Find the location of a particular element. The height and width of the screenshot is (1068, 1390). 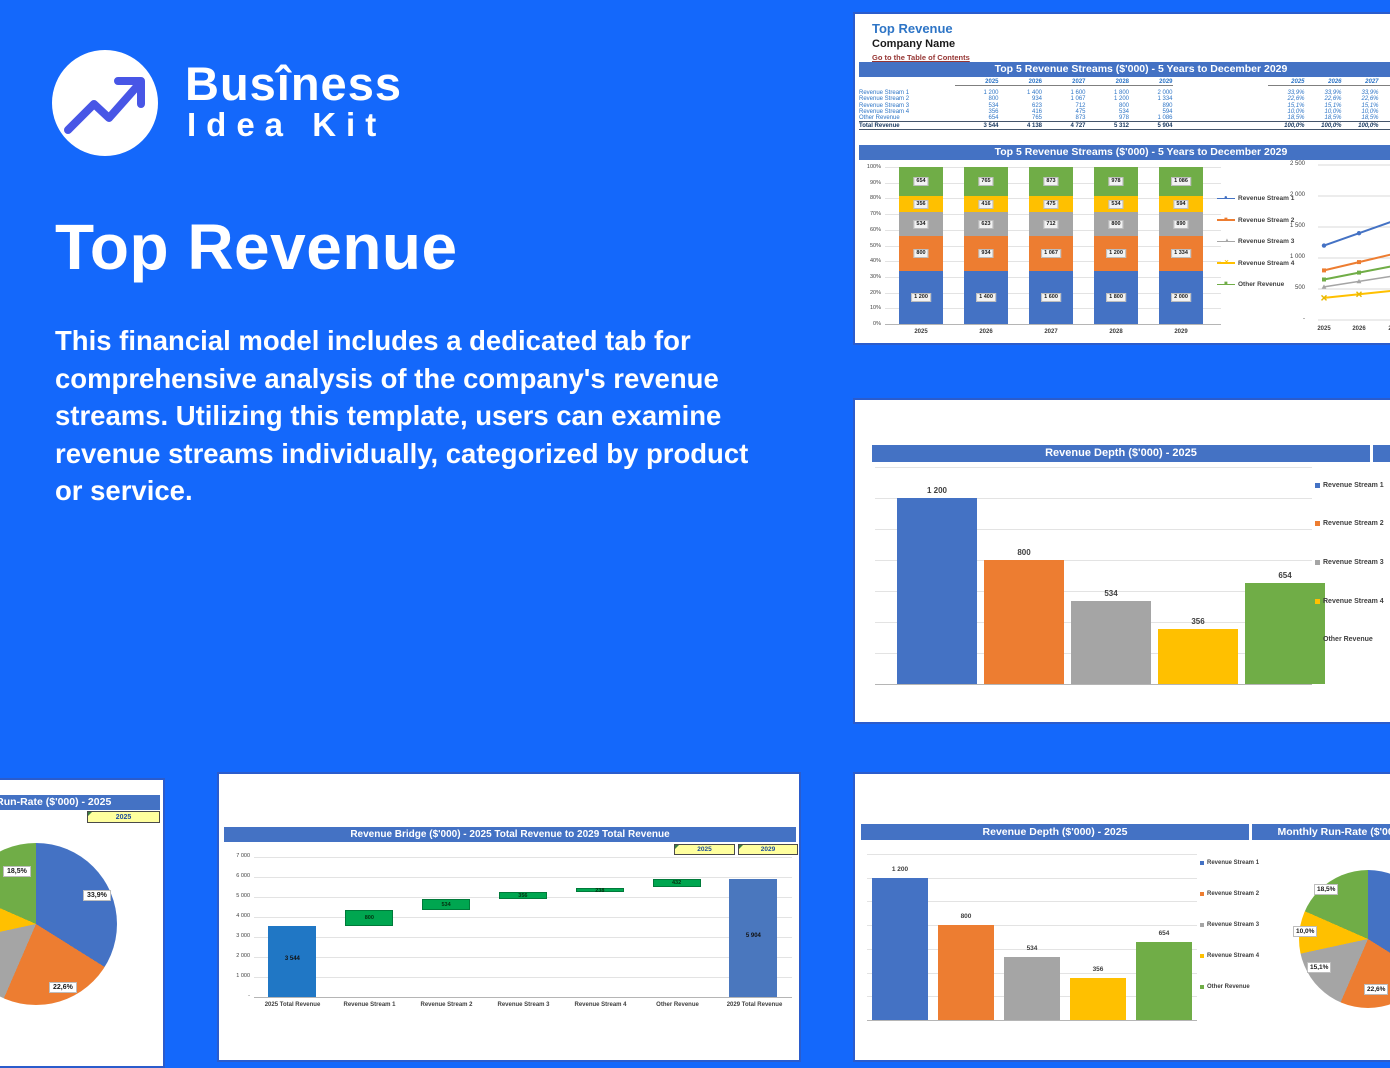

stacked-bar-2029: 1 086 594 890 1 334 2 000 is located at coordinates (1181, 245).